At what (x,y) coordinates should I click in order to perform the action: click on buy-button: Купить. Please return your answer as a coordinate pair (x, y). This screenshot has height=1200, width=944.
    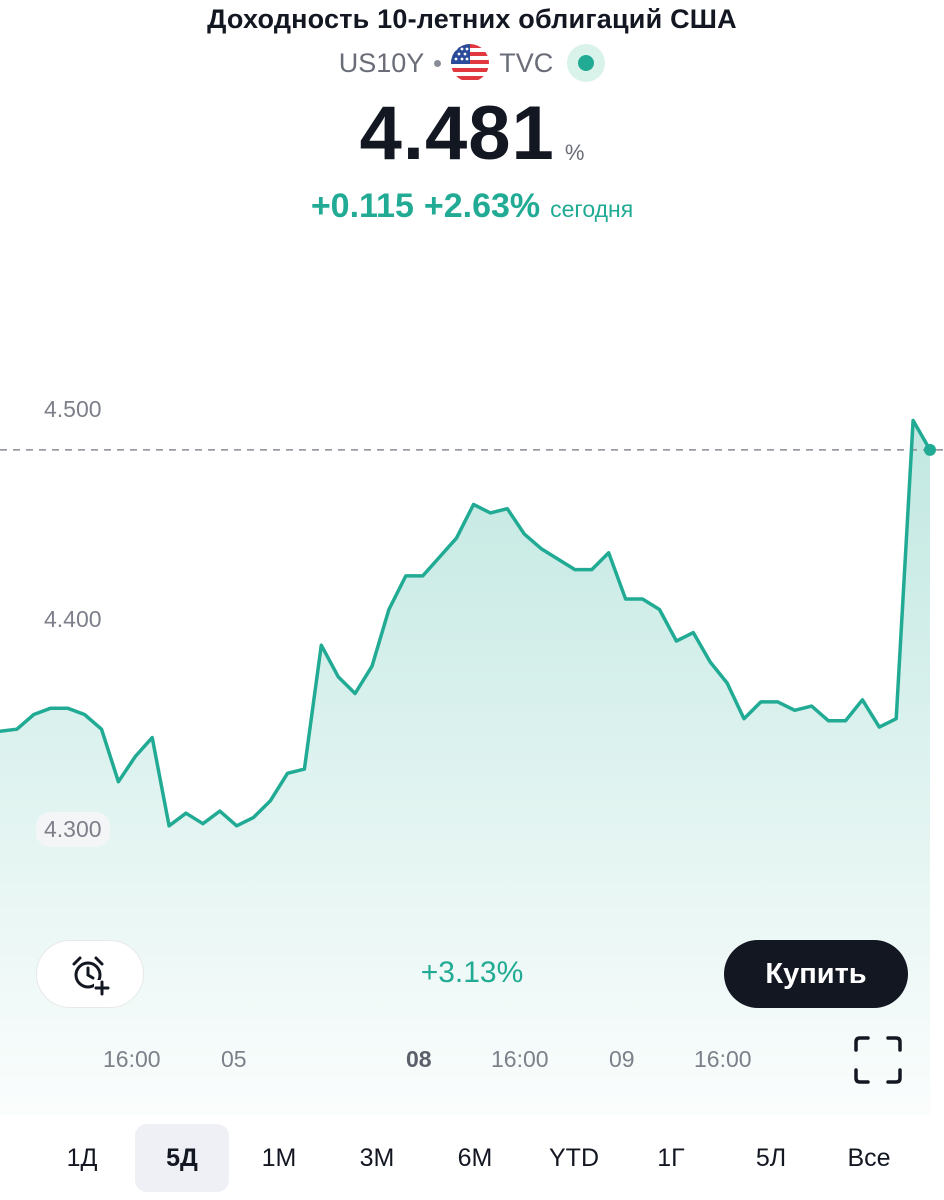
    Looking at the image, I should click on (816, 974).